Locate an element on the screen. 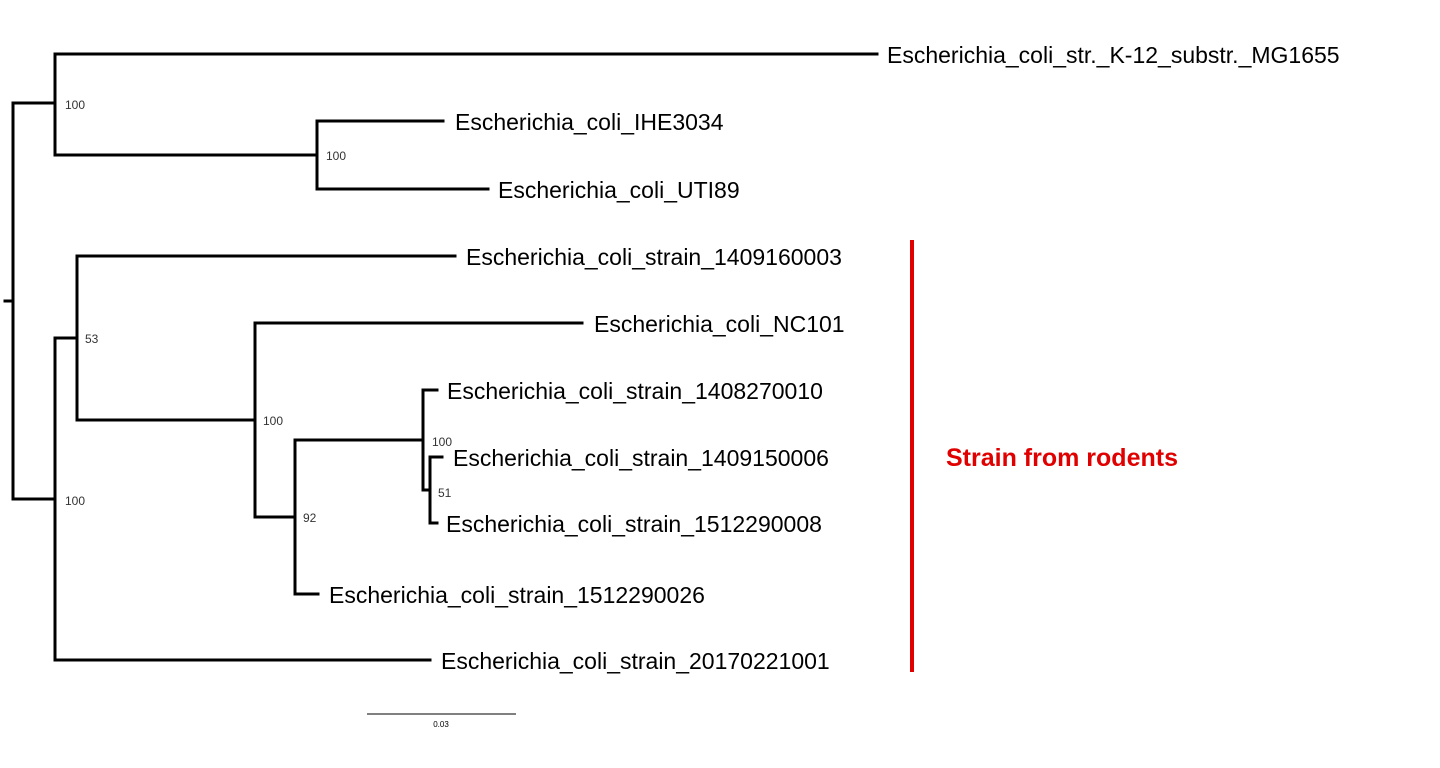 This screenshot has width=1440, height=768. support-value-clade-a: 100 is located at coordinates (75, 105).